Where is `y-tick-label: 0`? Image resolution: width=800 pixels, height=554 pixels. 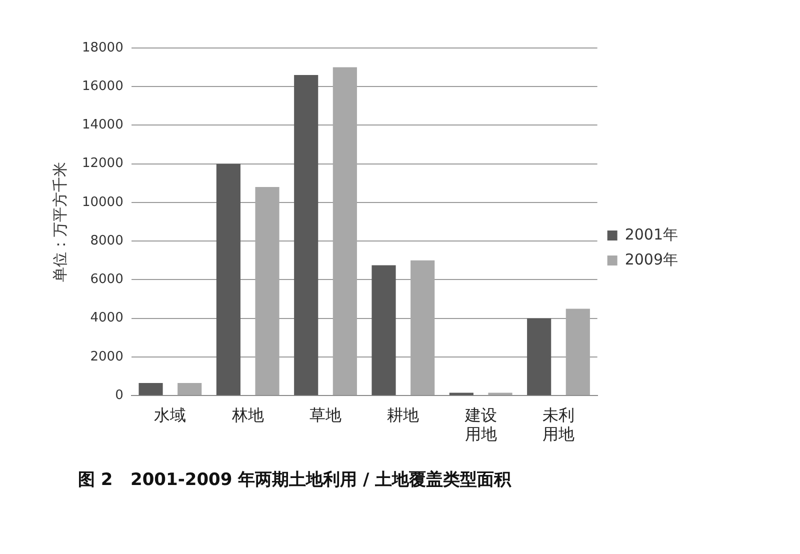
y-tick-label: 0 is located at coordinates (119, 395).